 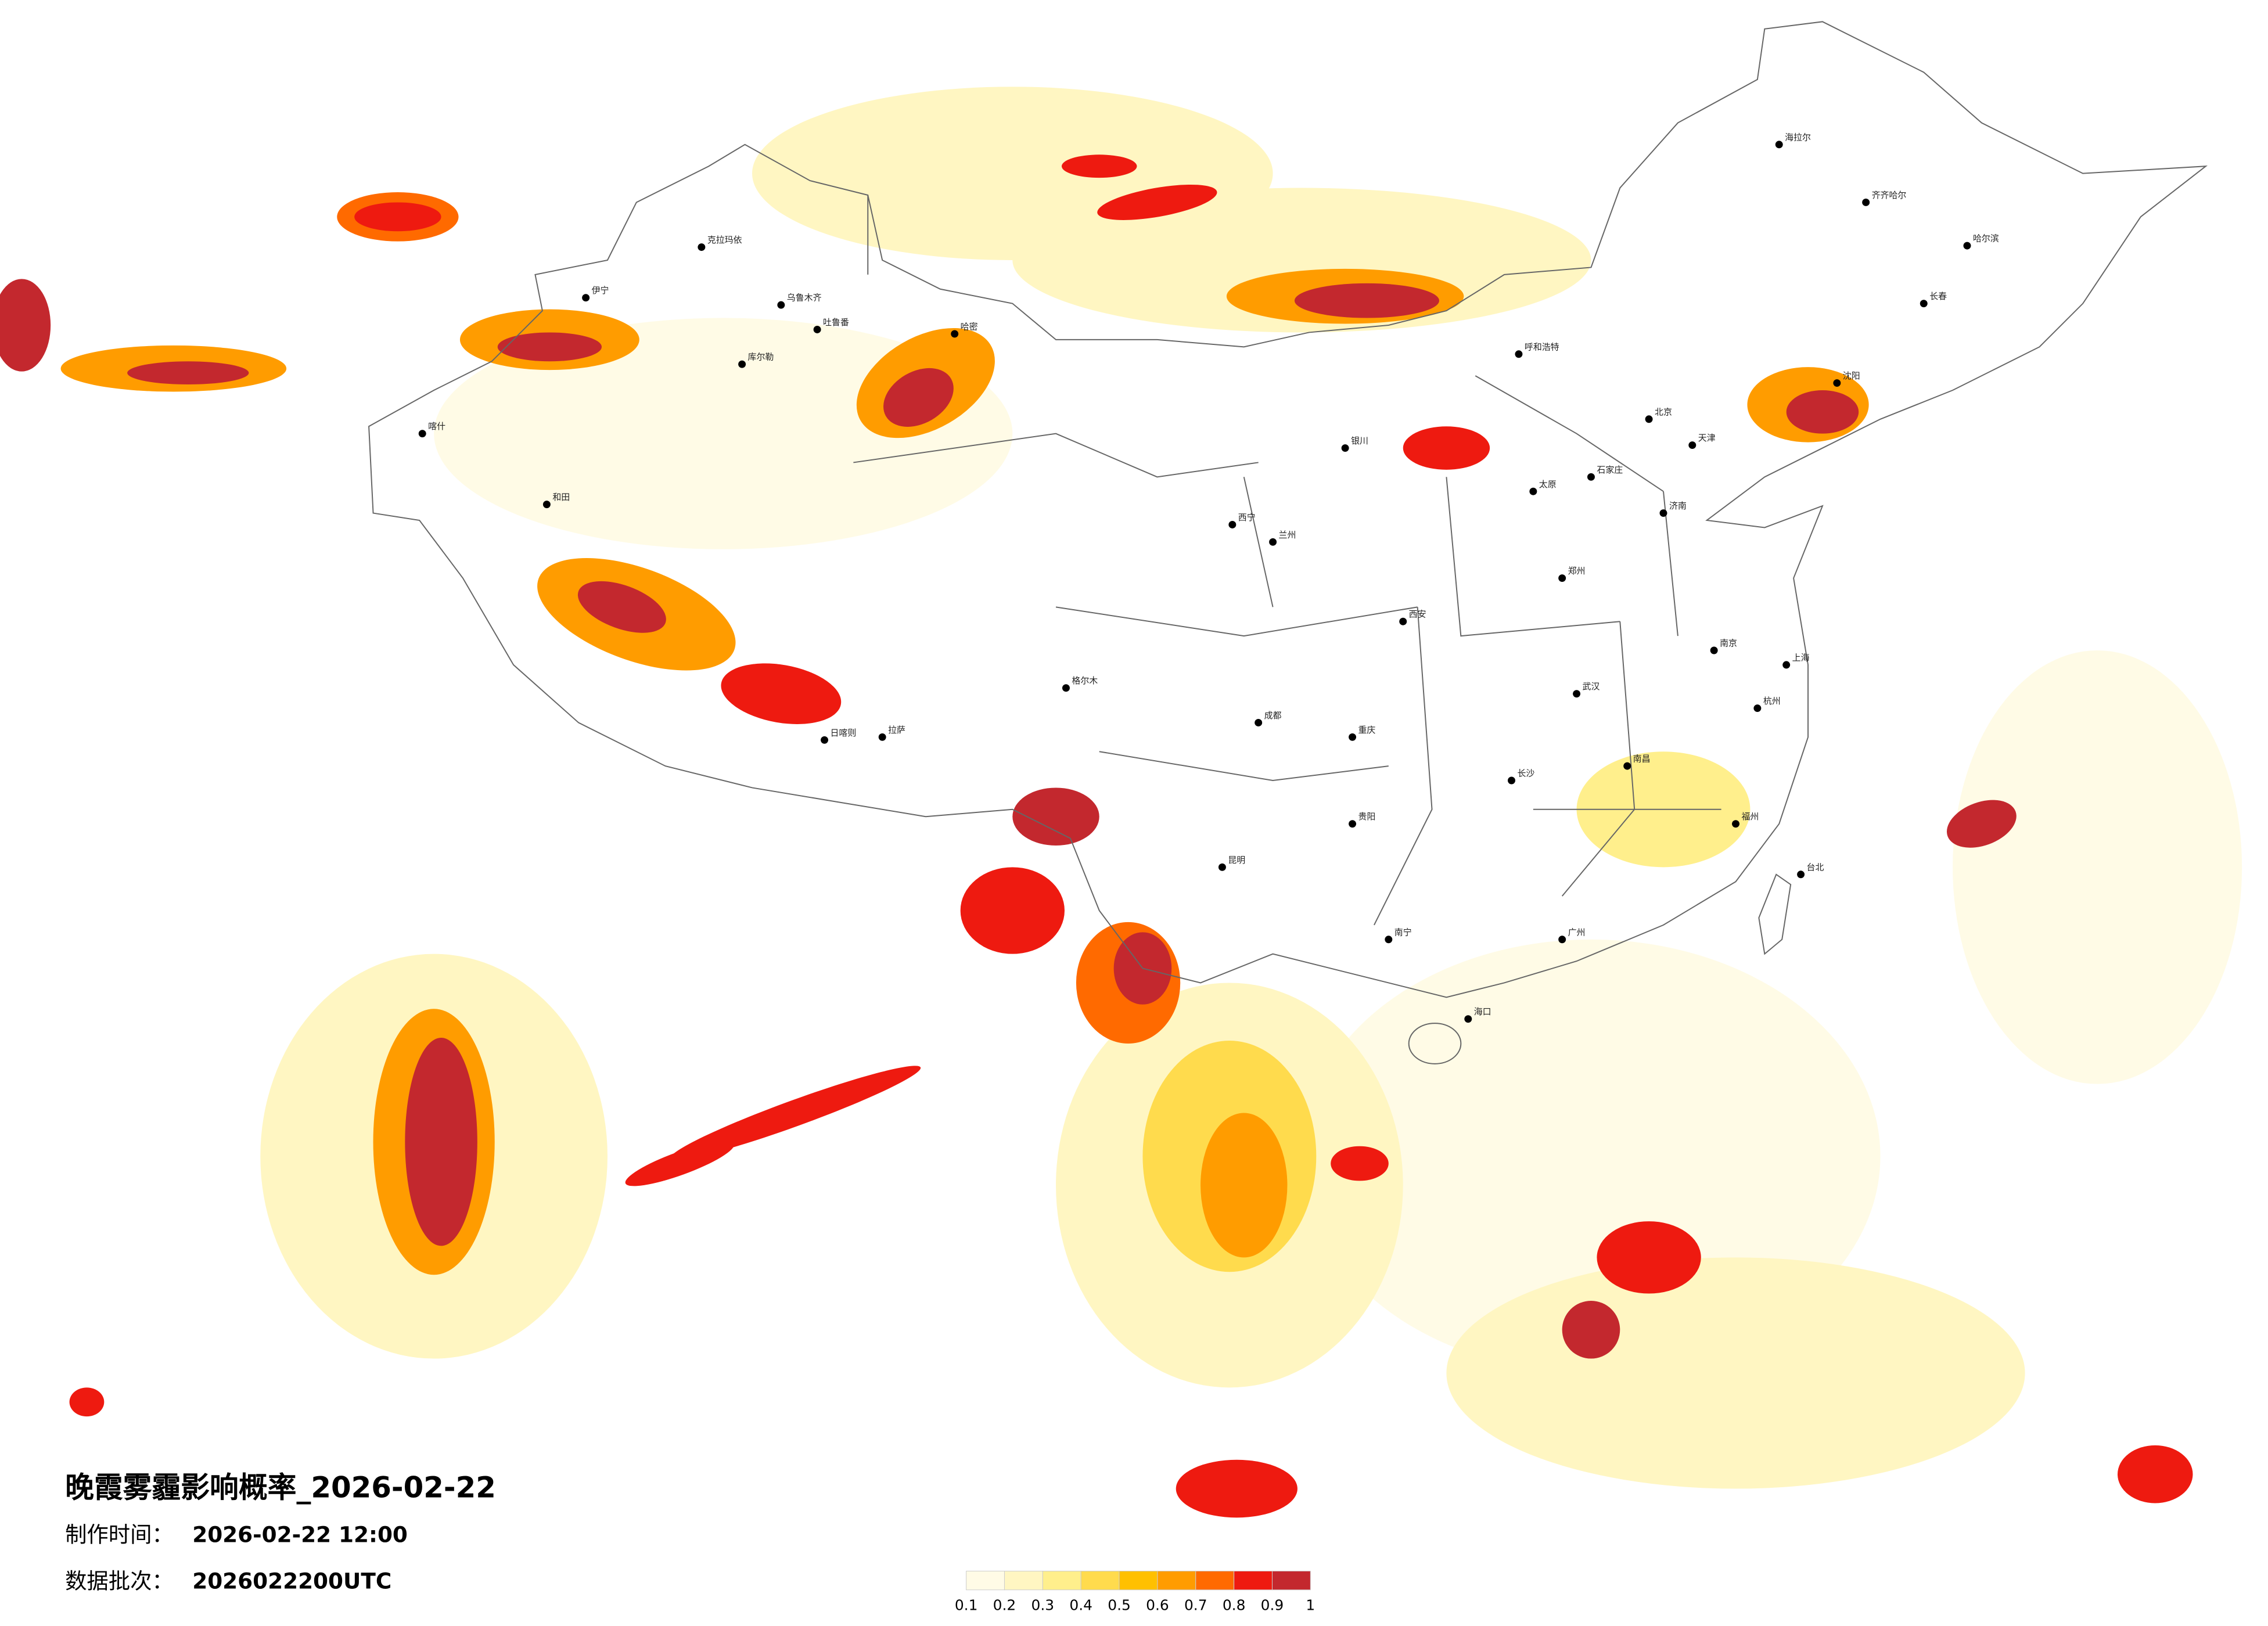 What do you see at coordinates (1707, 438) in the screenshot?
I see `city-label: 天津` at bounding box center [1707, 438].